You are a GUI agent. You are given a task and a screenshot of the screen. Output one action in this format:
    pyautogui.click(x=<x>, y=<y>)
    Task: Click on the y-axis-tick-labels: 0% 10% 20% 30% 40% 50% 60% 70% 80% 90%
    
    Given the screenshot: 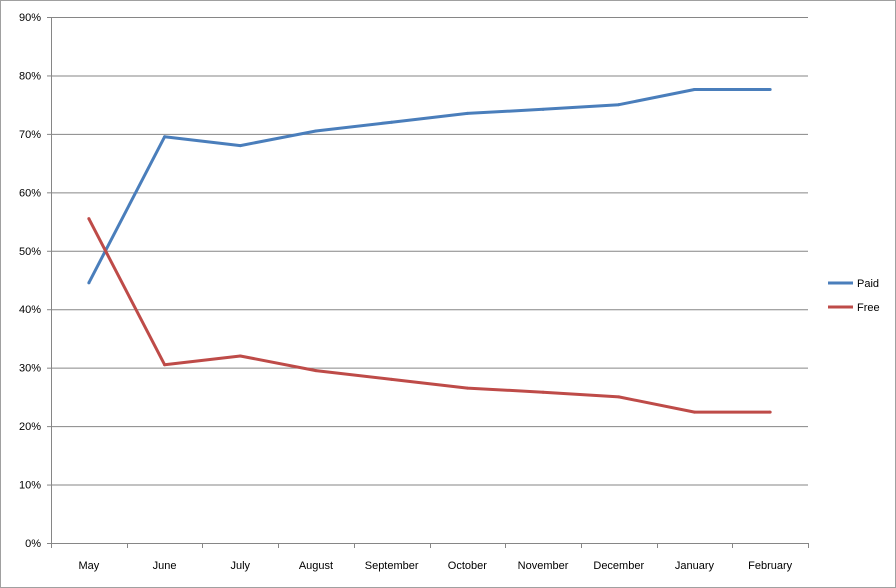 What is the action you would take?
    pyautogui.click(x=30, y=281)
    